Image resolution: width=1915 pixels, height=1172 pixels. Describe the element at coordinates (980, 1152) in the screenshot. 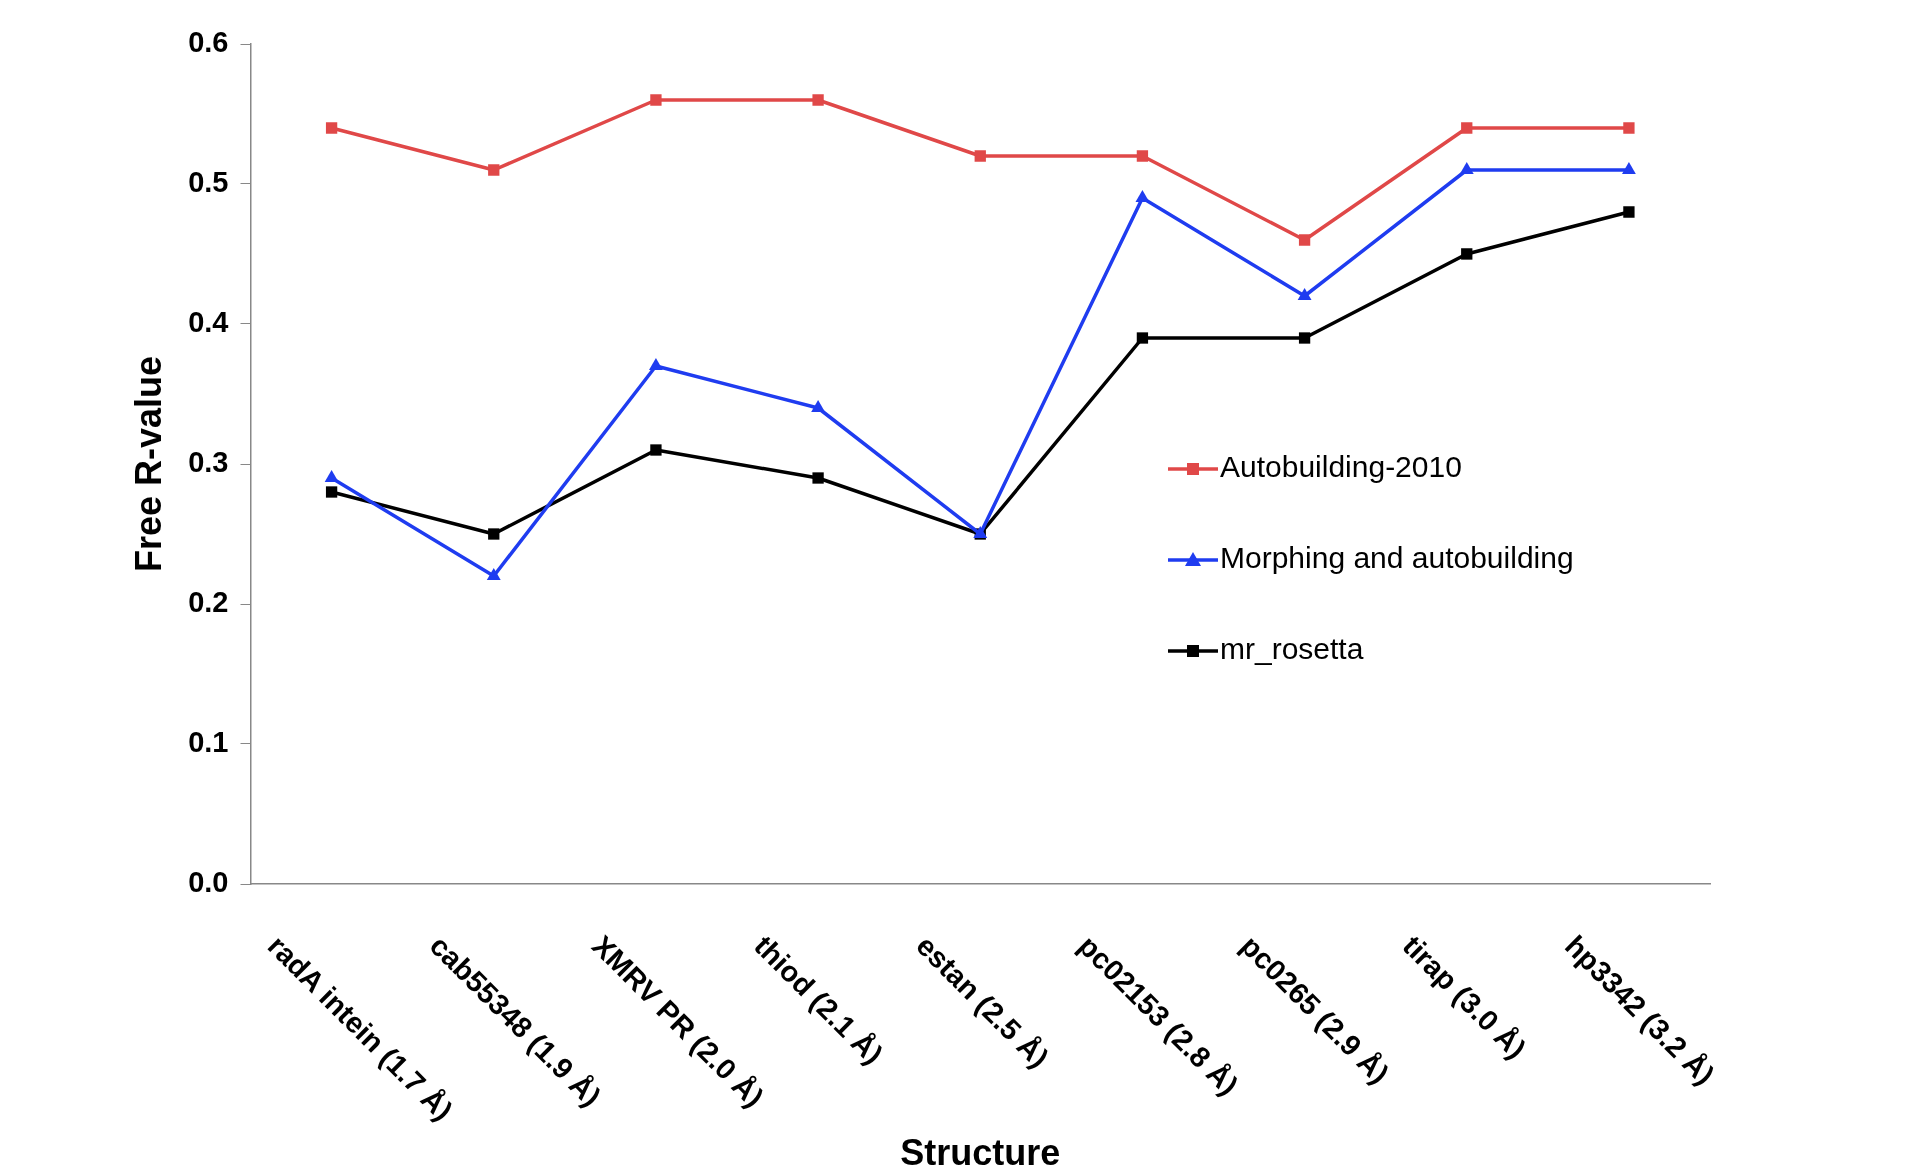

I see `x-axis-title: Structure` at that location.